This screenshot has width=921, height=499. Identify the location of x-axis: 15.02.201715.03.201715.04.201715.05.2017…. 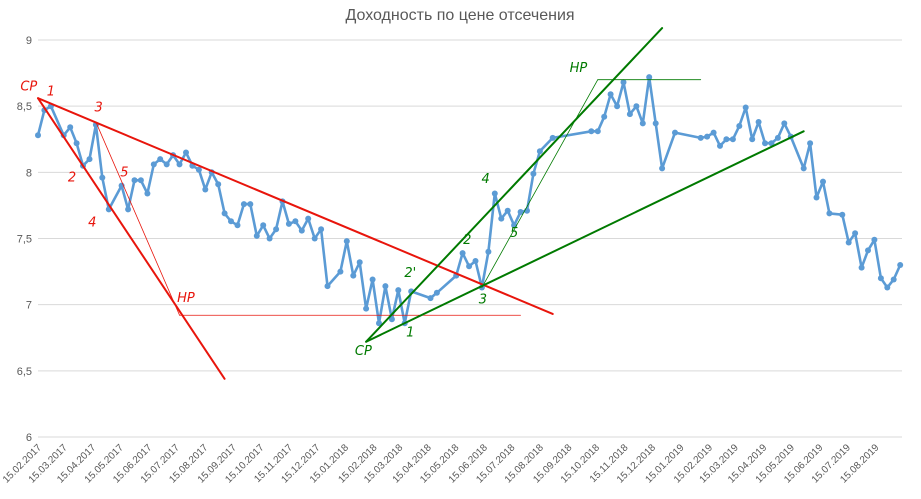
(441, 463).